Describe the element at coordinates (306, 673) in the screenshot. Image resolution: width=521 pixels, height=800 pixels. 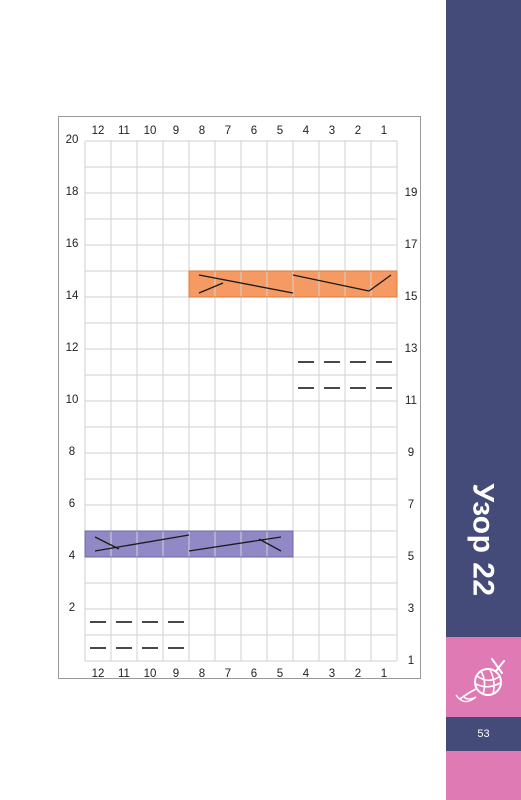
I see `column-label-bottom: 4` at that location.